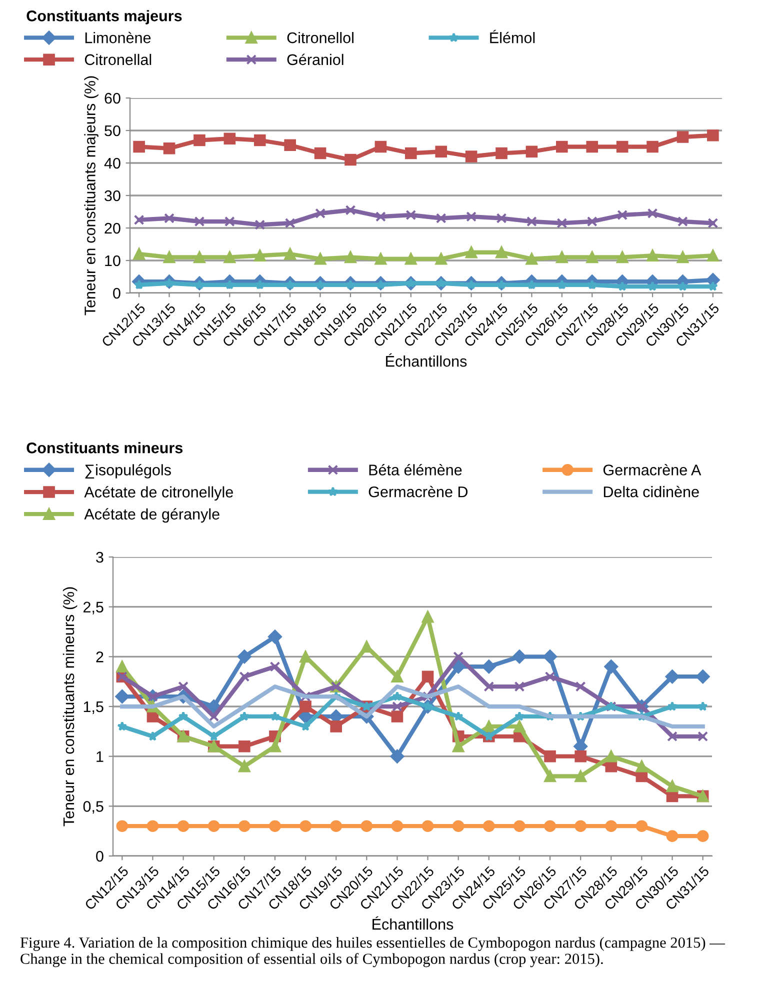 The width and height of the screenshot is (762, 983). I want to click on y-tick-label: 60, so click(112, 98).